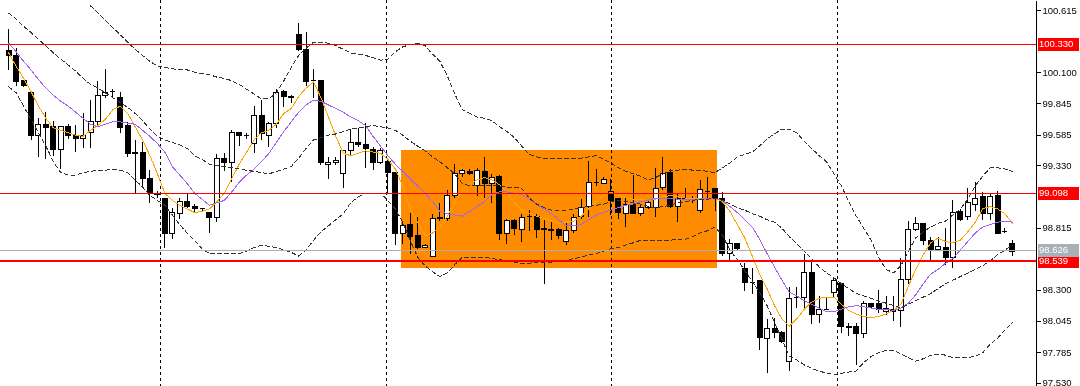 This screenshot has width=1080, height=386. I want to click on y-tick-label: 97.785, so click(1057, 352).